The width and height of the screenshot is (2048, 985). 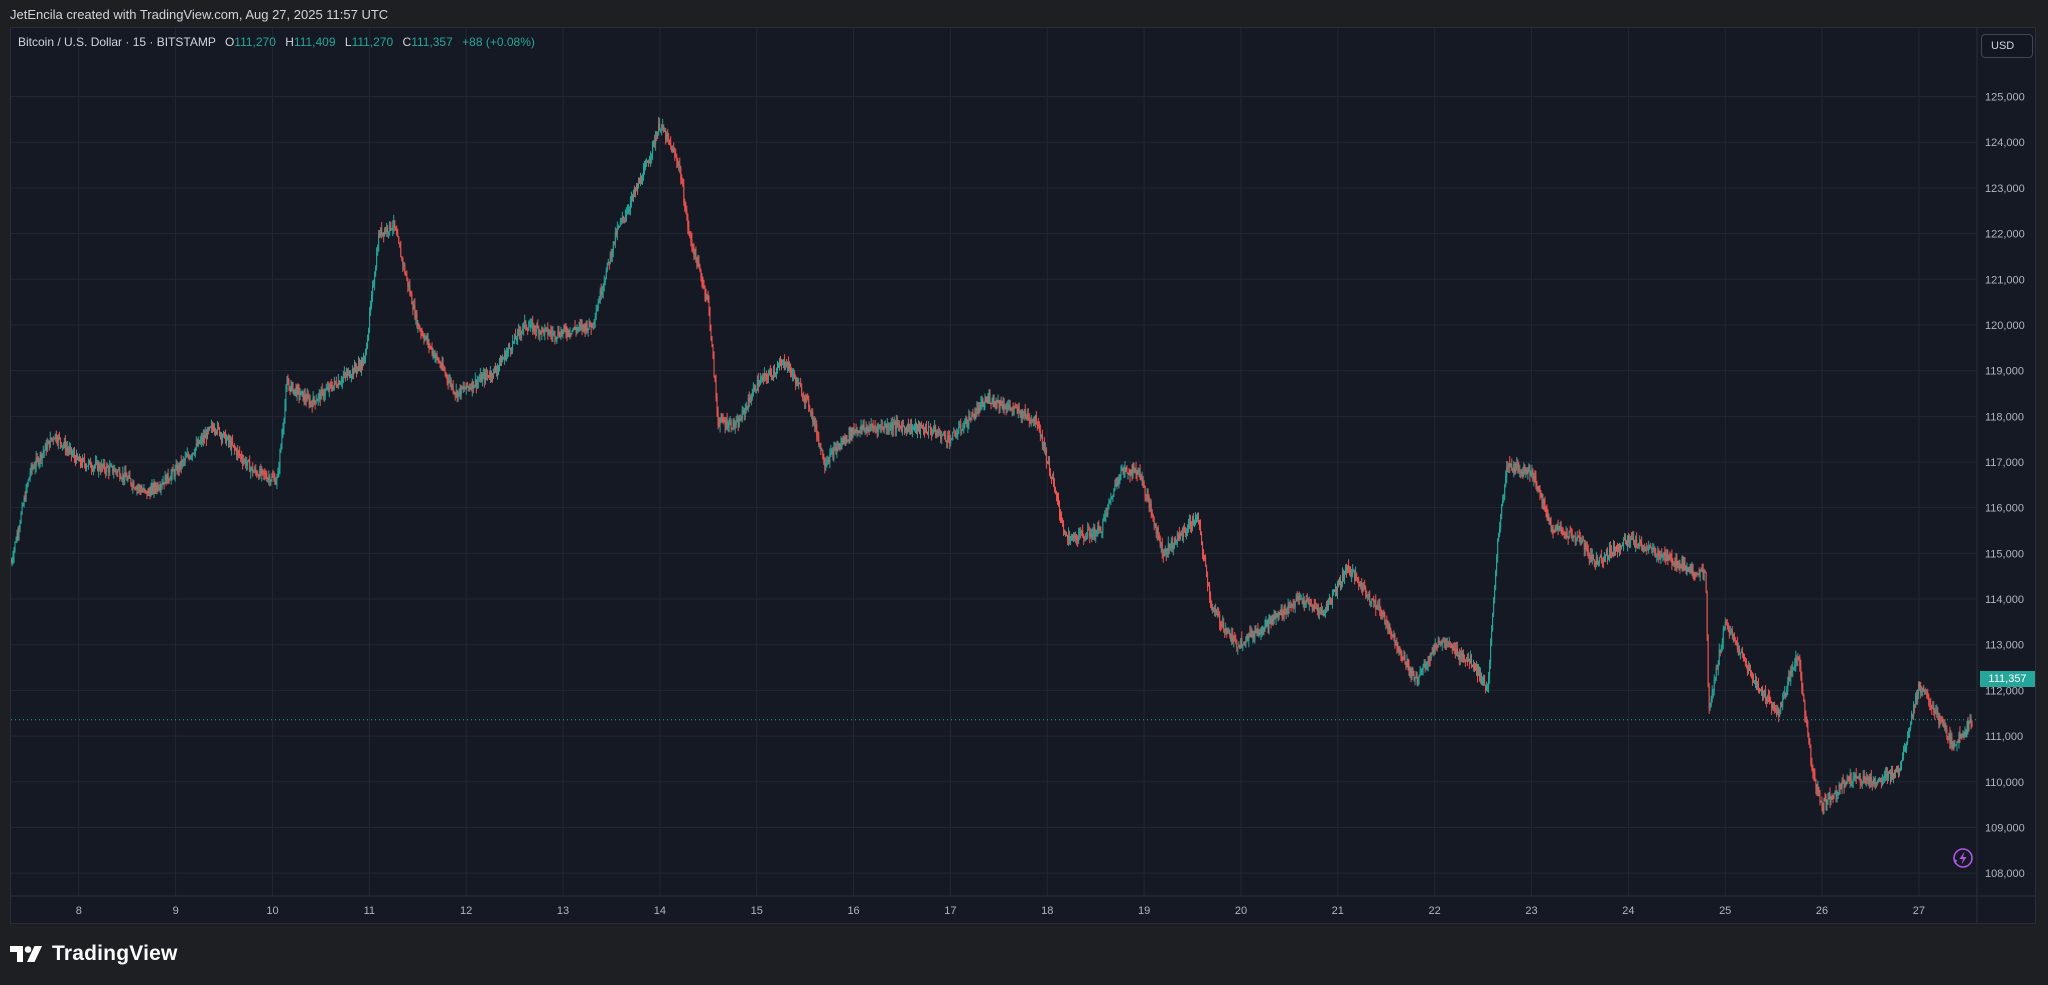 What do you see at coordinates (26, 954) in the screenshot?
I see `tradingview-logo-icon` at bounding box center [26, 954].